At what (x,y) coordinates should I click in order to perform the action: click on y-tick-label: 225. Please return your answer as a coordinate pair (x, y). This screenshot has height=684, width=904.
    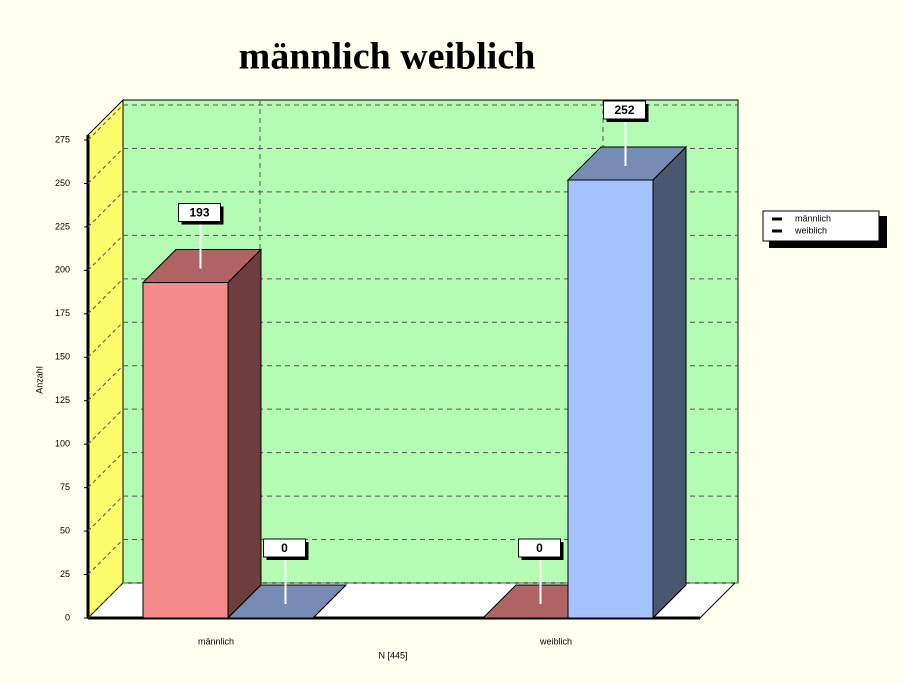
    Looking at the image, I should click on (62, 226).